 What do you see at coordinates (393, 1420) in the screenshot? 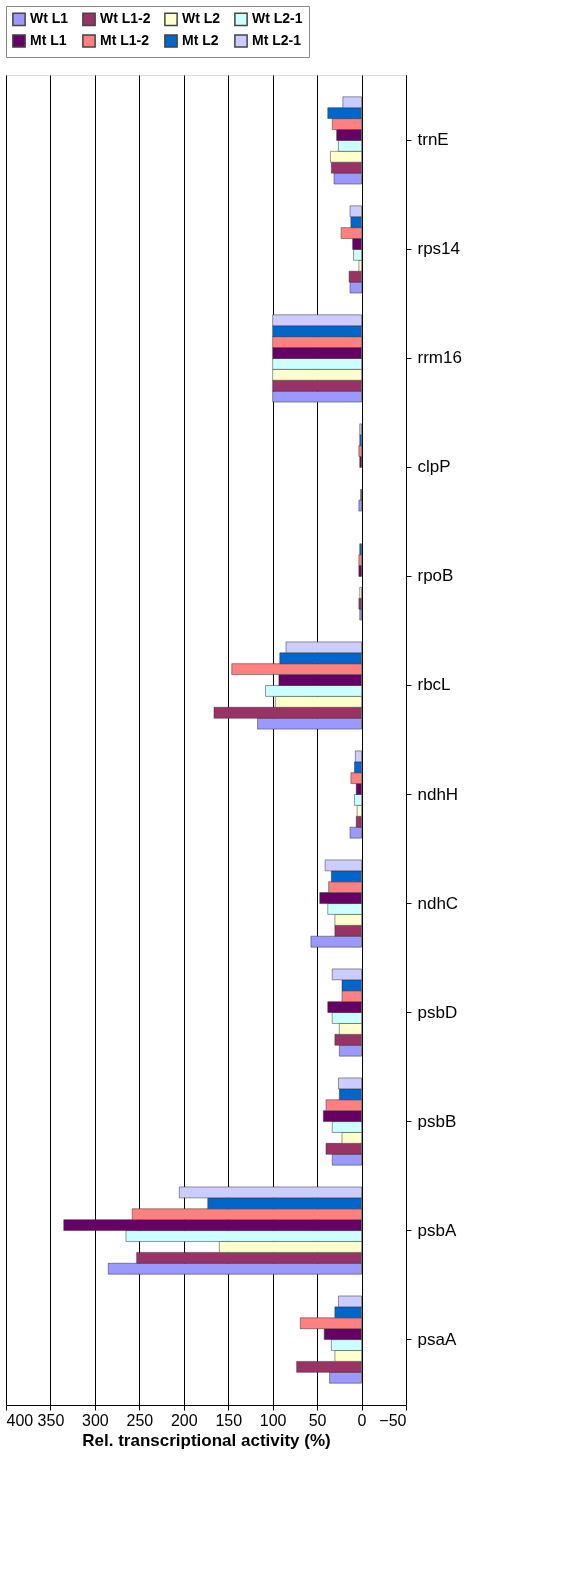
I see `x-tick-label: −50` at bounding box center [393, 1420].